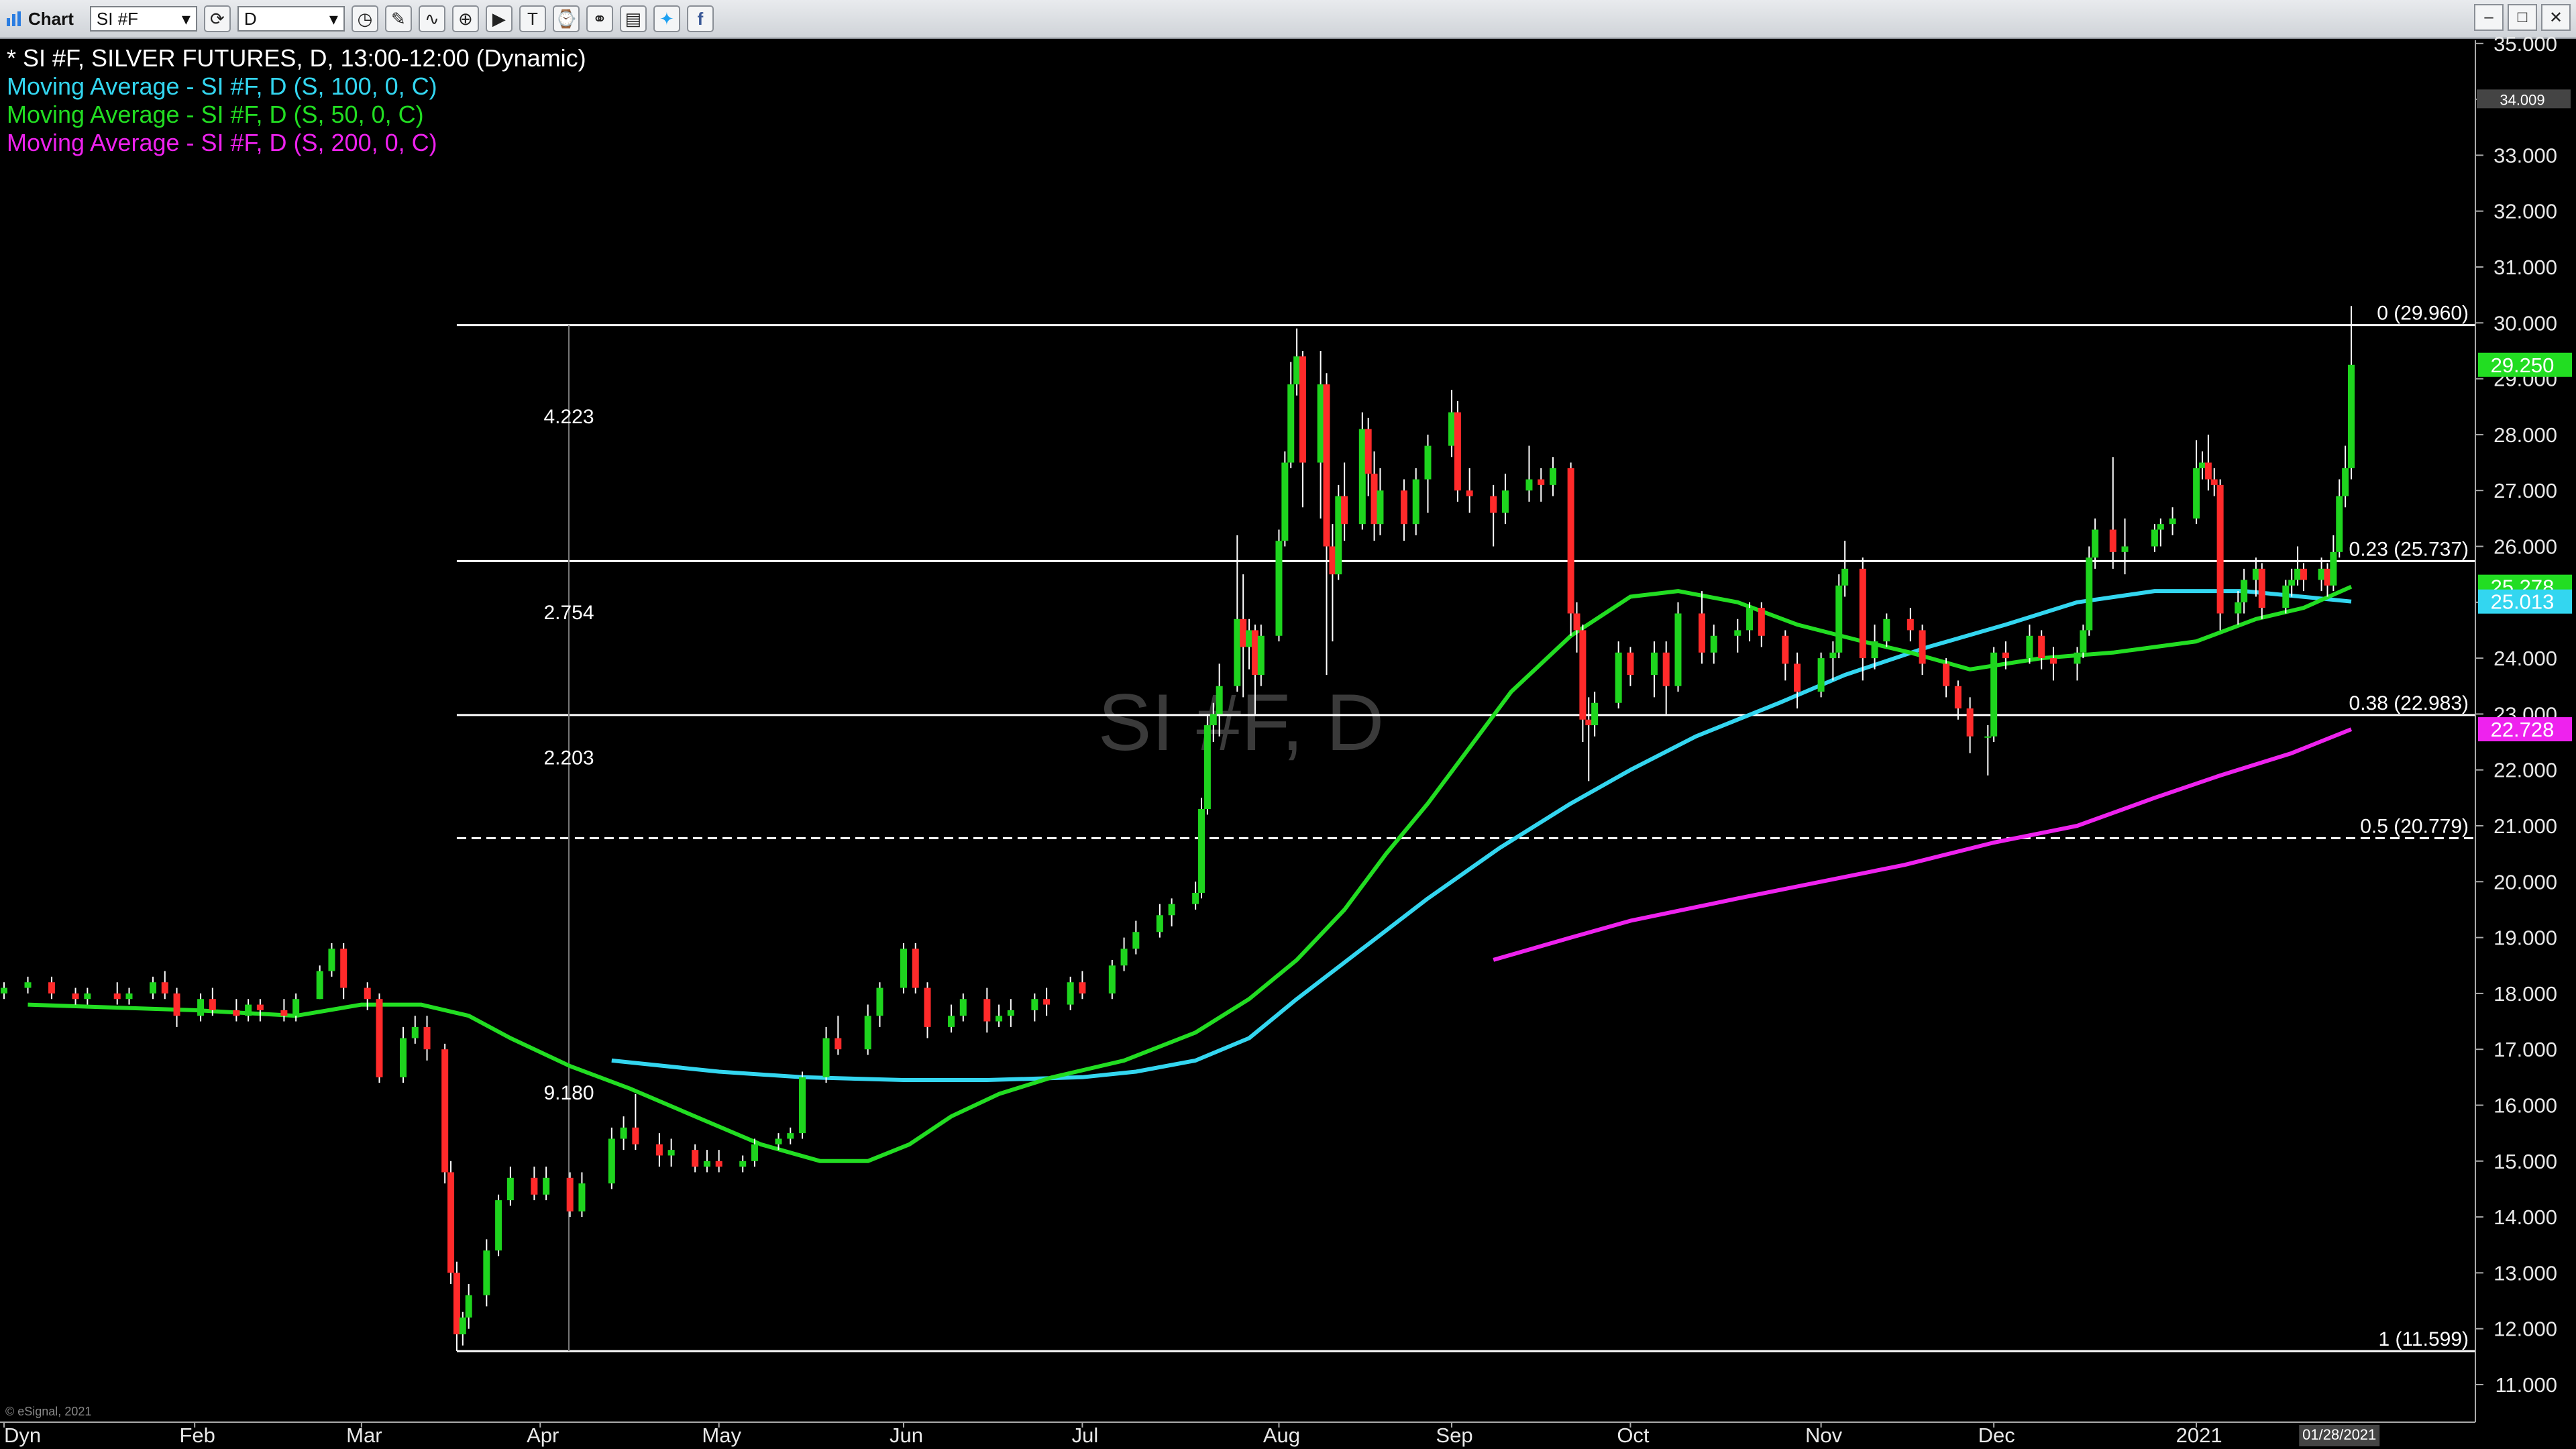  What do you see at coordinates (566, 18) in the screenshot?
I see `clock-icon: ⌚` at bounding box center [566, 18].